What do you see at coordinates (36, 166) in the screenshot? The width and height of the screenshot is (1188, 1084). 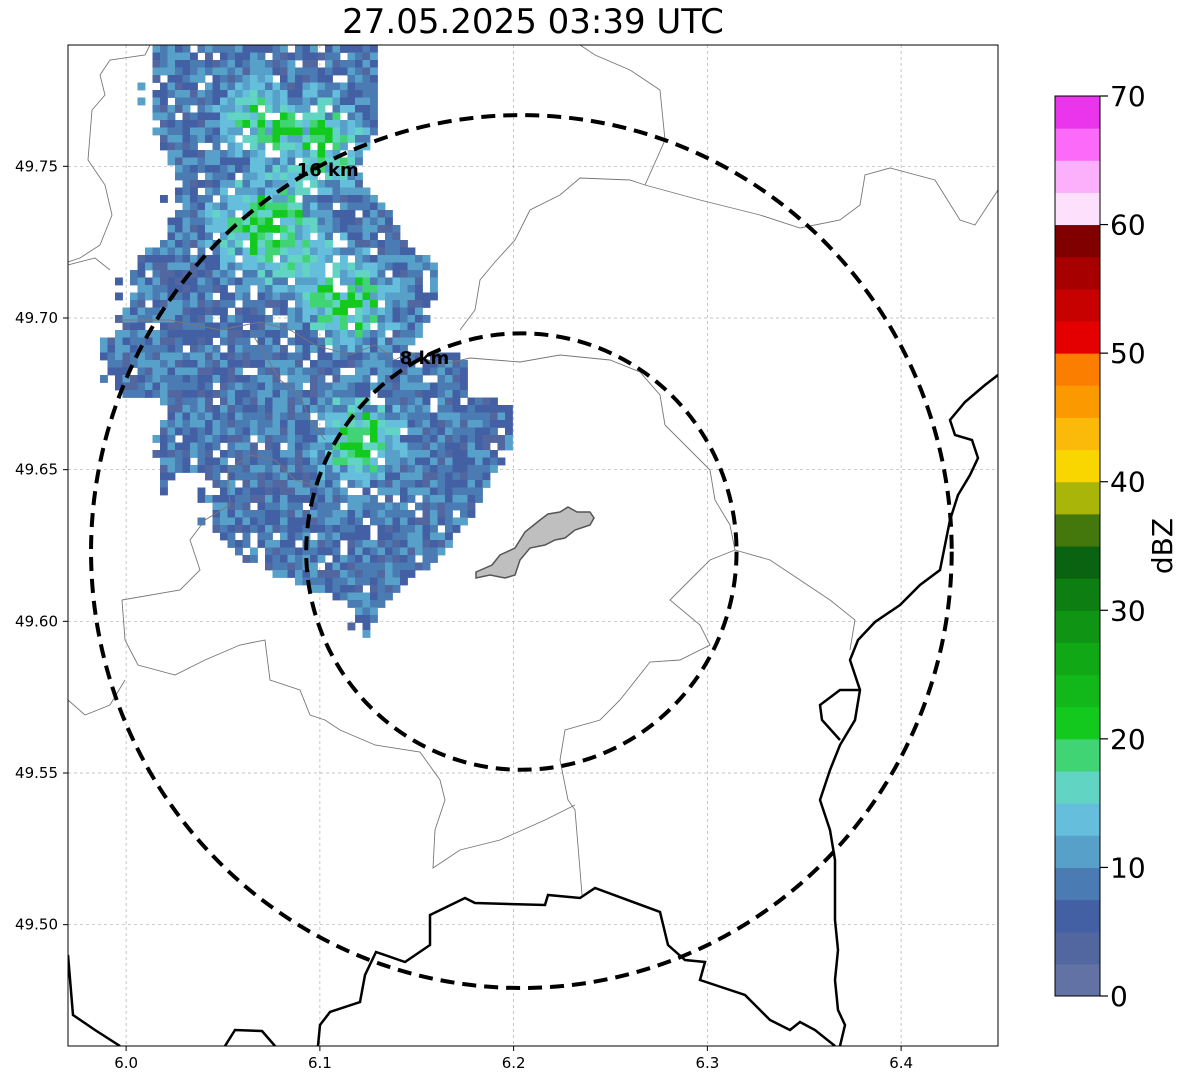 I see `y-tick-label: 49.75` at bounding box center [36, 166].